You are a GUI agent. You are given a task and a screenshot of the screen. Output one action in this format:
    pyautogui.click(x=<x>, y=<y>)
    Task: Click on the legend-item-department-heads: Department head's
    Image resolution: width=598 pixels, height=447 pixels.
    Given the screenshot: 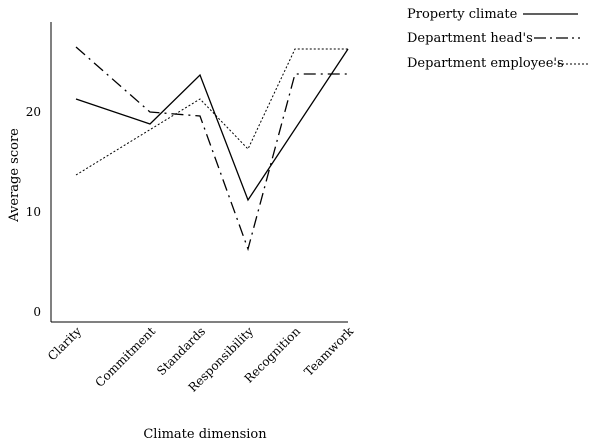 What is the action you would take?
    pyautogui.click(x=493, y=38)
    